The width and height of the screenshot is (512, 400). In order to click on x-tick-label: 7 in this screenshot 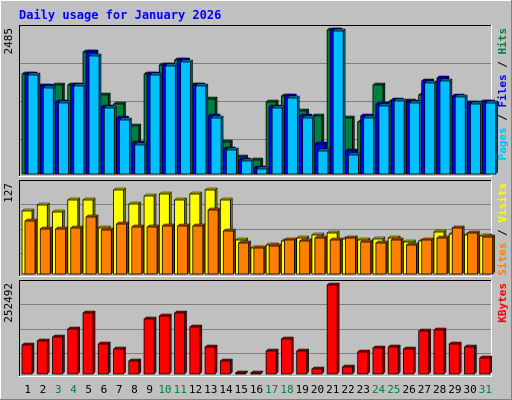, I will do `click(119, 389)`.